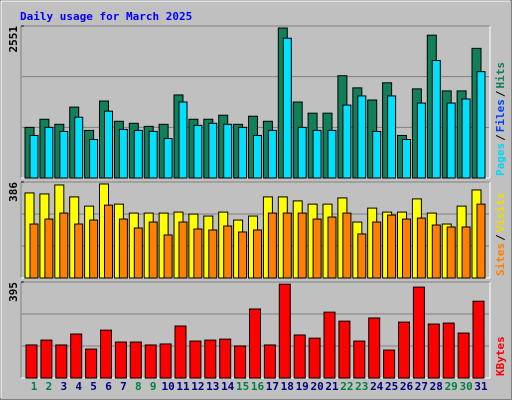 The image size is (512, 400). I want to click on x-tick-label: 14, so click(228, 386).